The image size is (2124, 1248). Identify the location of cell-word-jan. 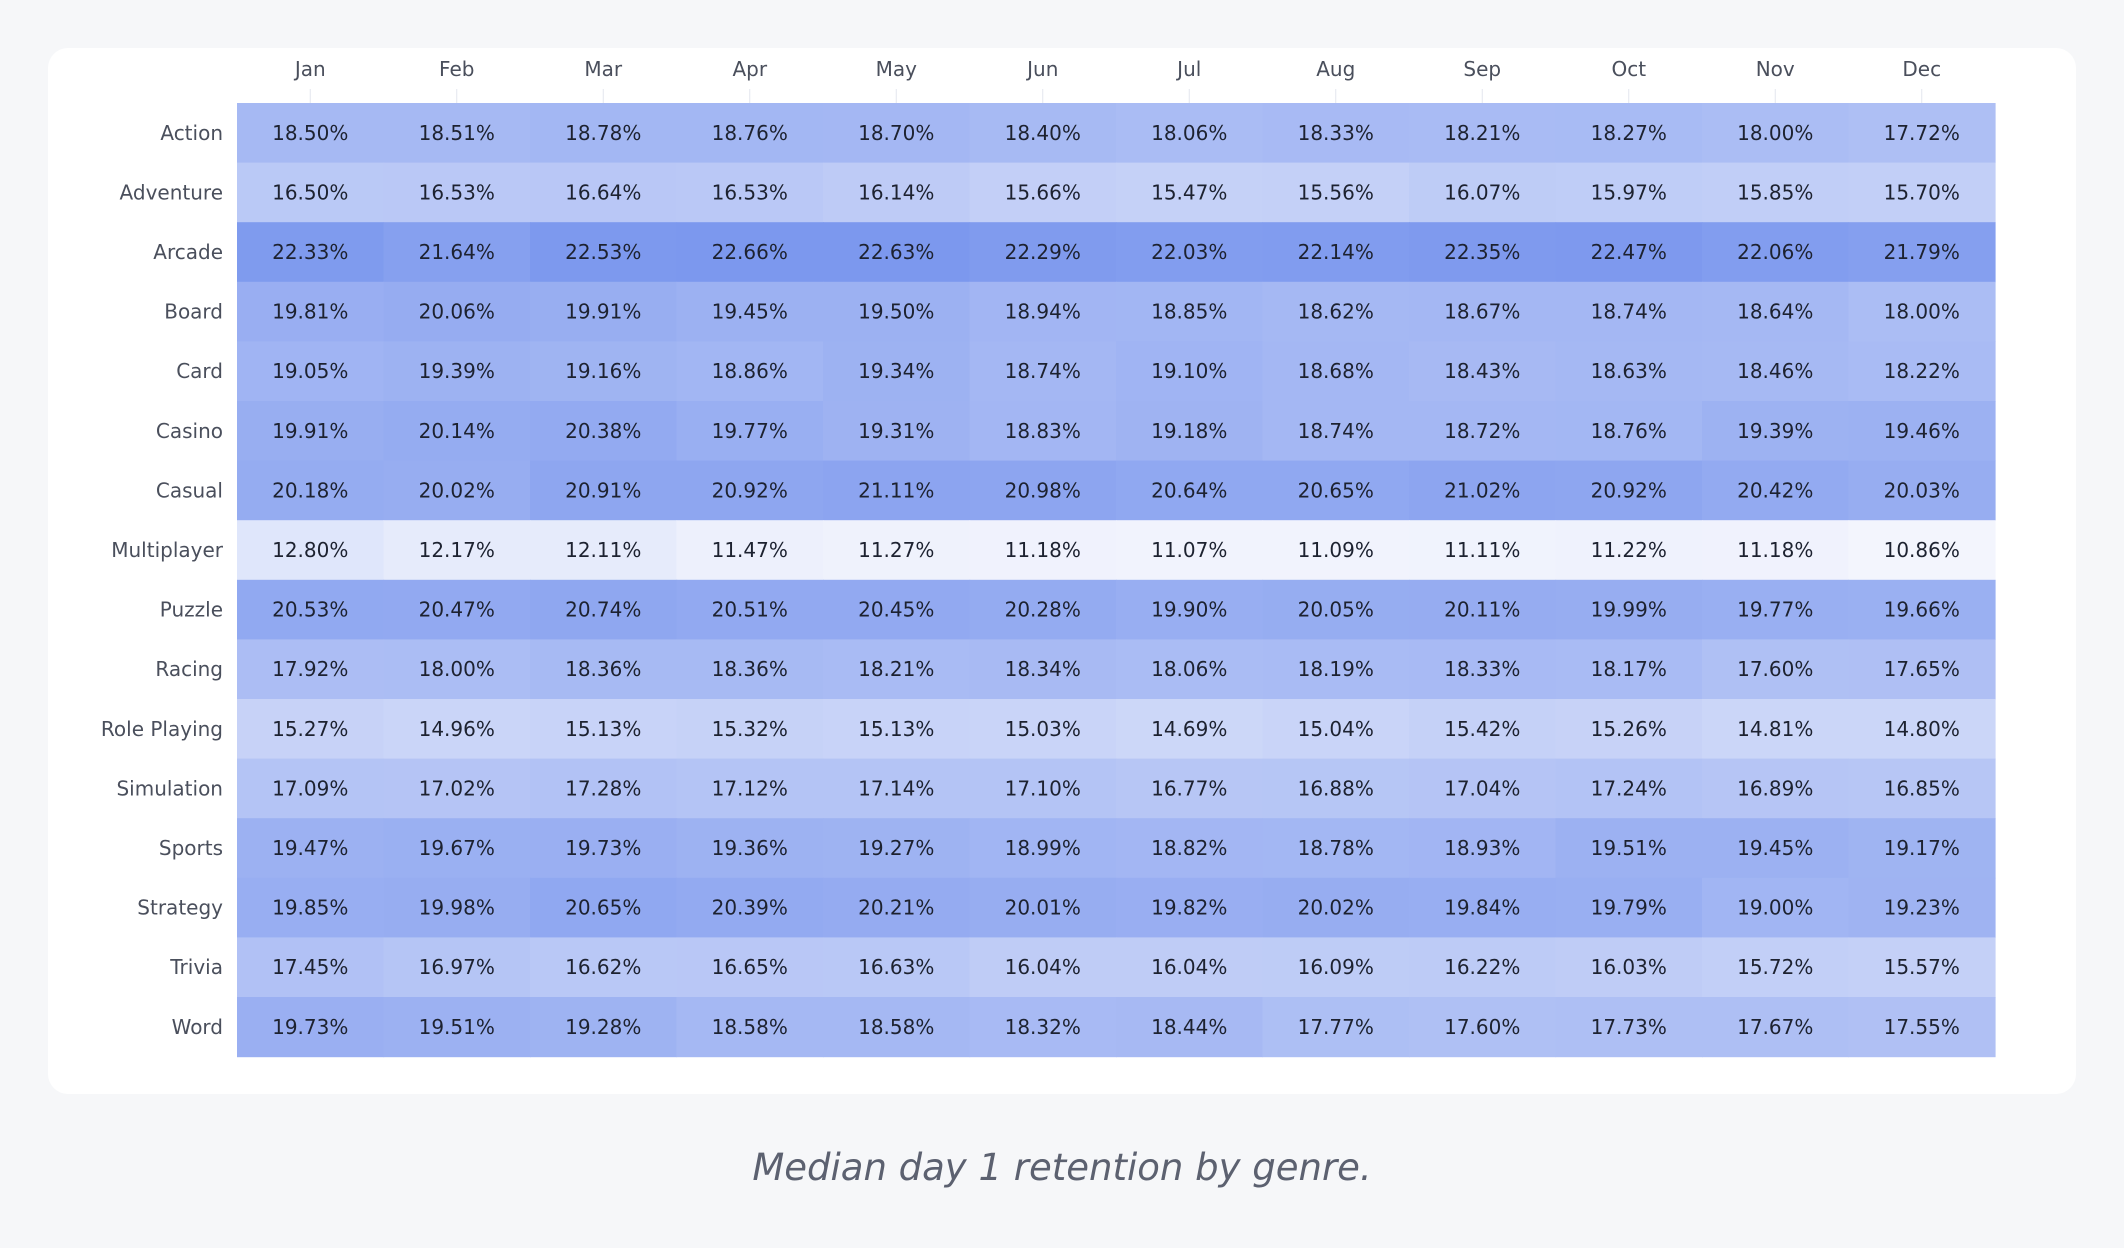
(311, 1027).